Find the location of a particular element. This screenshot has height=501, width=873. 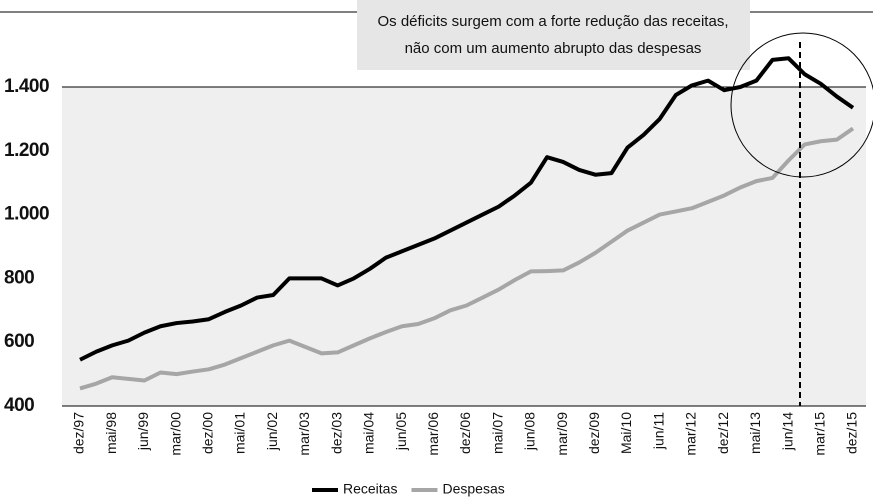

x-tick-label: mar/09 is located at coordinates (562, 434).